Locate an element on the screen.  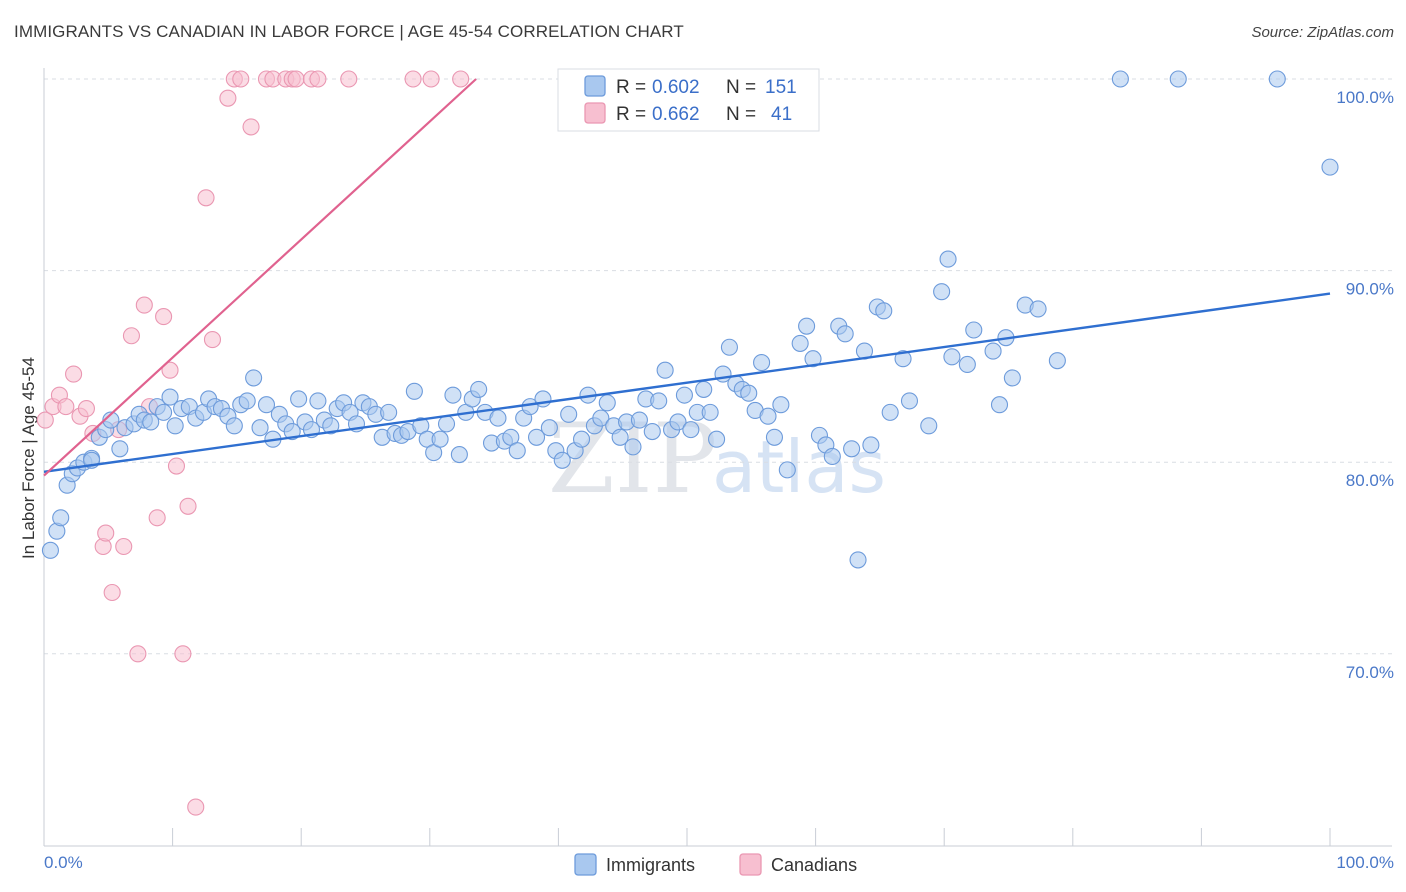
legend-r-value-immigrants: 0.602 is located at coordinates (676, 87).